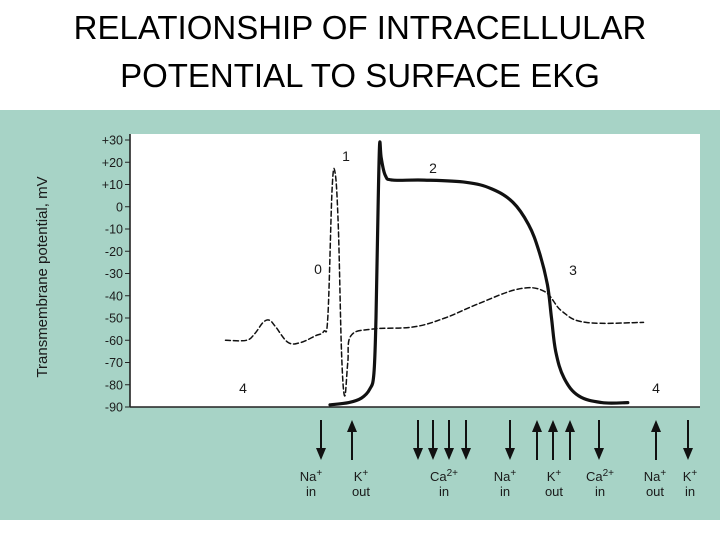 This screenshot has height=540, width=720. I want to click on y-tick-label: -30, so click(114, 274).